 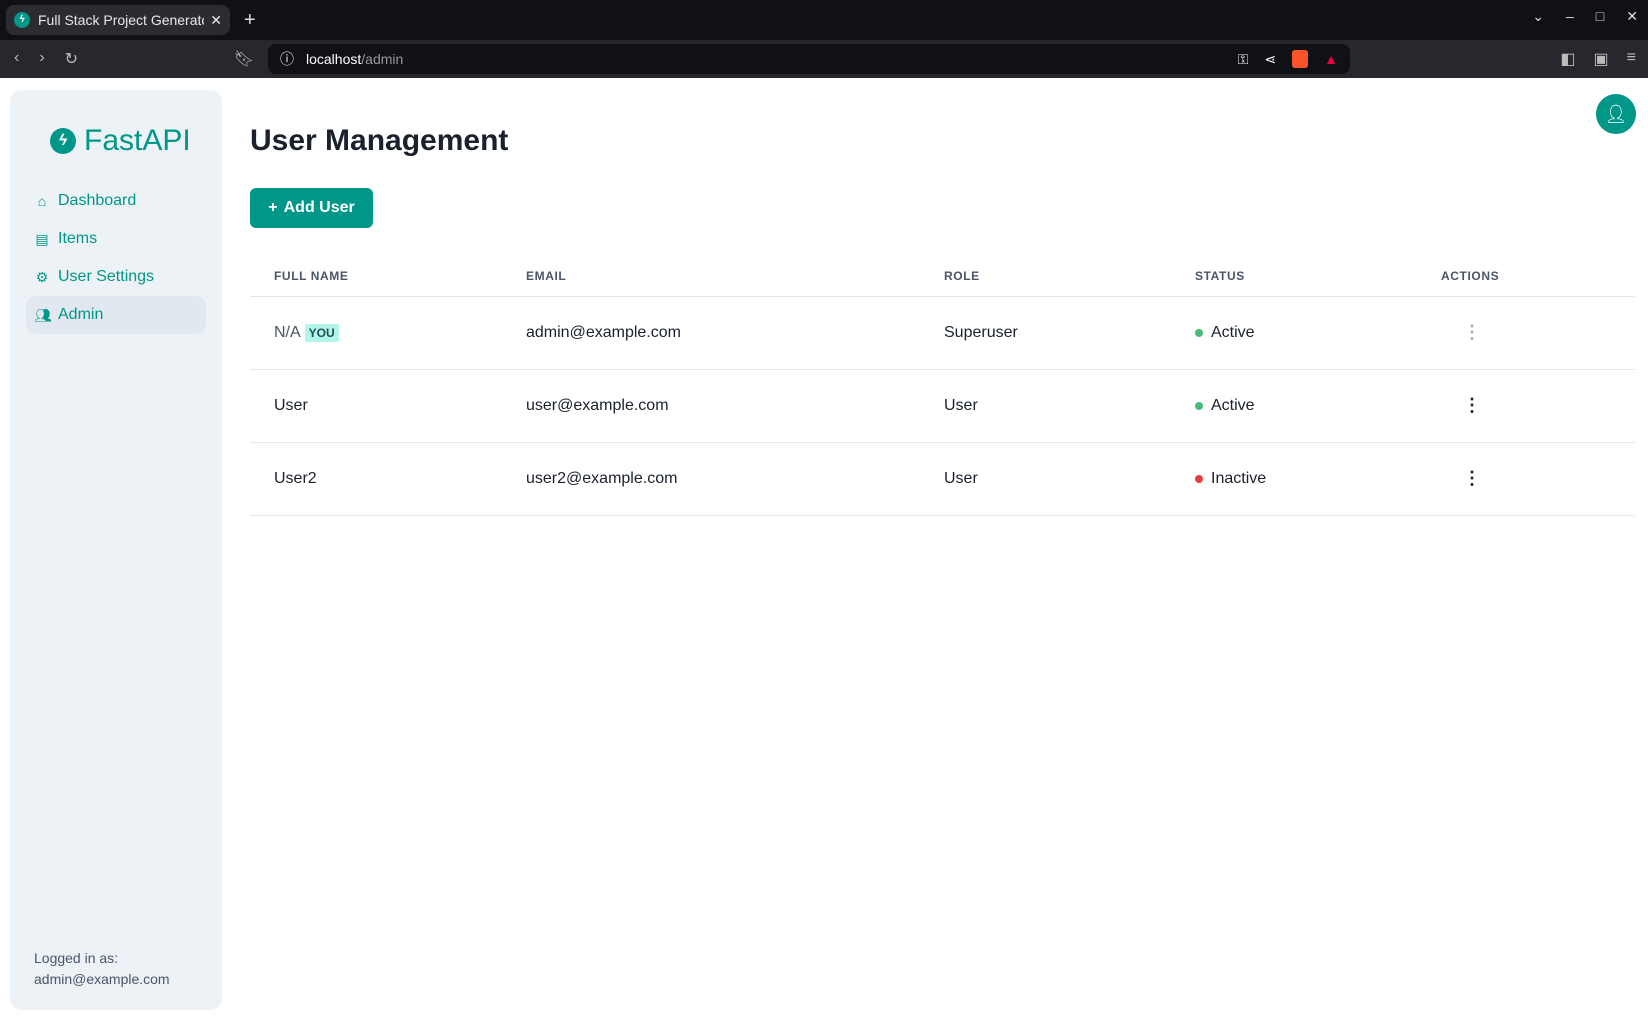 What do you see at coordinates (711, 479) in the screenshot?
I see `email: user2@example.com` at bounding box center [711, 479].